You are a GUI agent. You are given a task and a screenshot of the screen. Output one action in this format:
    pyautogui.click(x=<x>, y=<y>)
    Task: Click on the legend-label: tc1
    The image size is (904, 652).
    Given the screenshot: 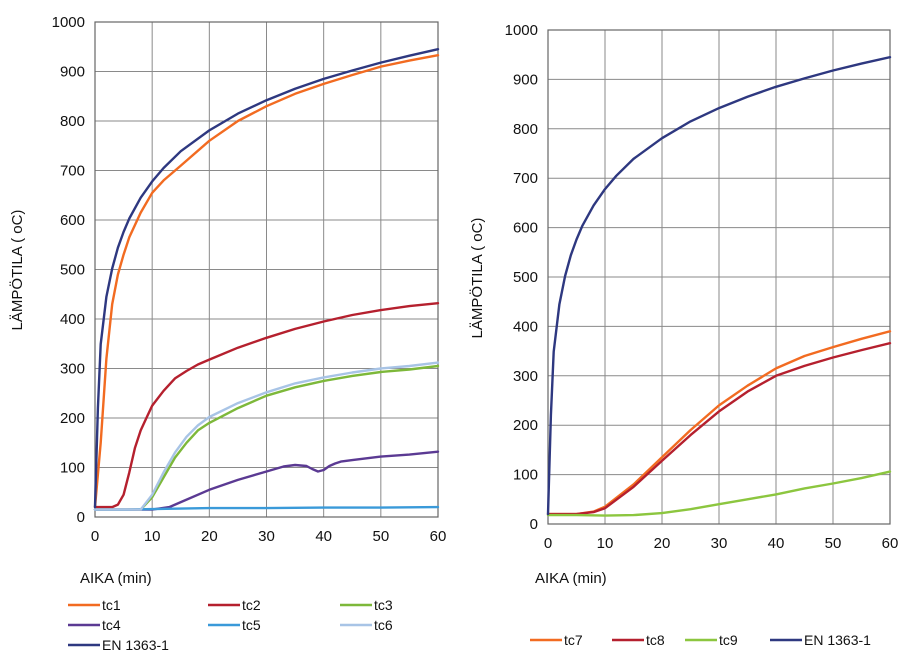 What is the action you would take?
    pyautogui.click(x=111, y=605)
    